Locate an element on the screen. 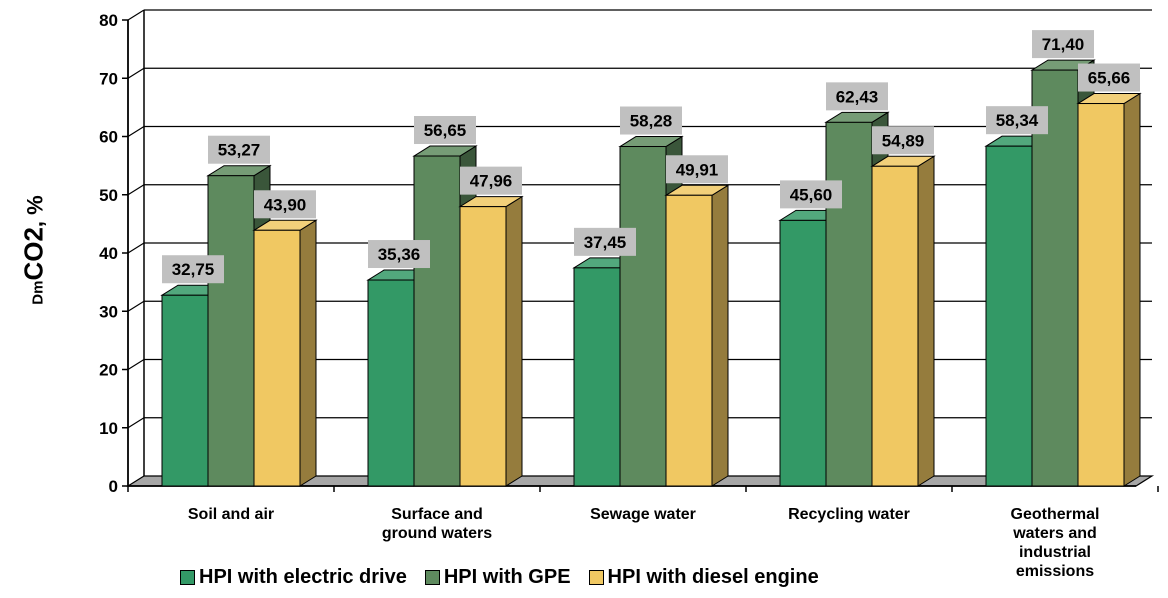 Image resolution: width=1168 pixels, height=598 pixels. gridline-30-side is located at coordinates (136, 306).